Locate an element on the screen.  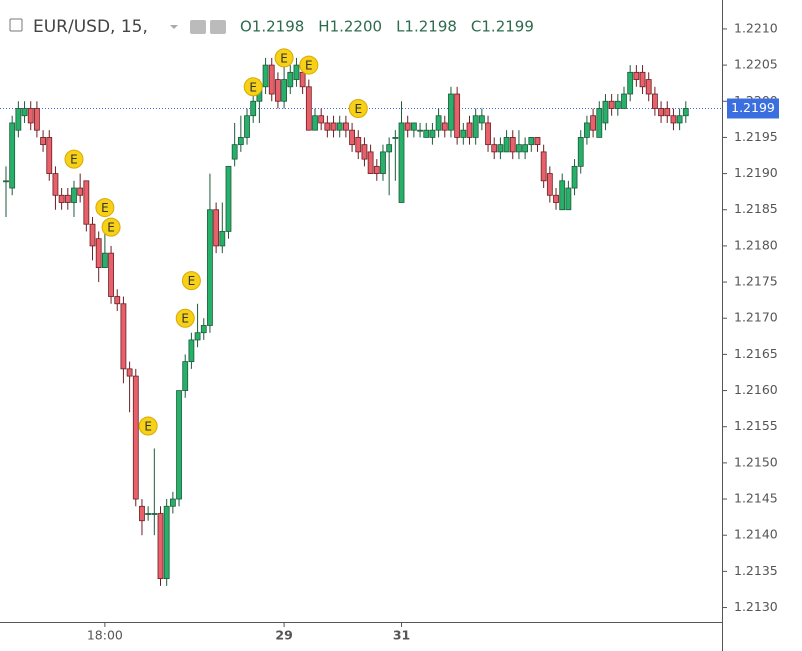
y-tick-label: 1.2205 is located at coordinates (756, 64).